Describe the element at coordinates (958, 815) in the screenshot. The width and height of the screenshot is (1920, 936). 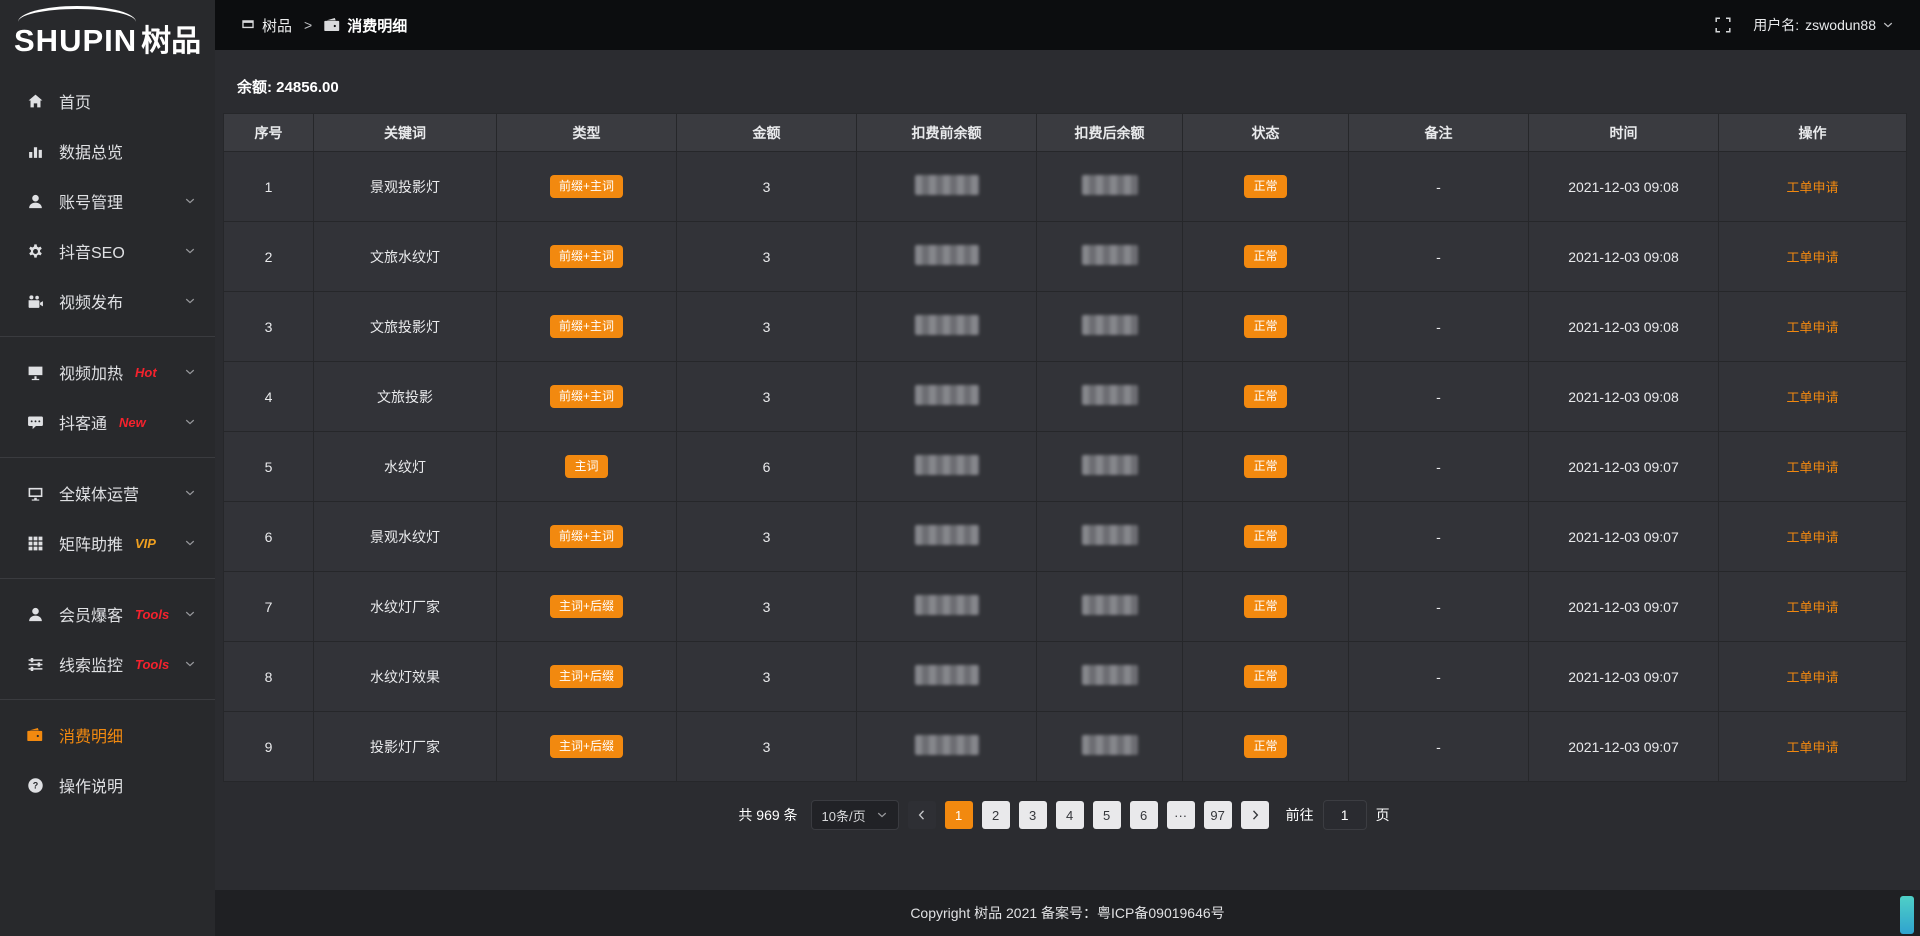
I see `page-button-1: 1` at that location.